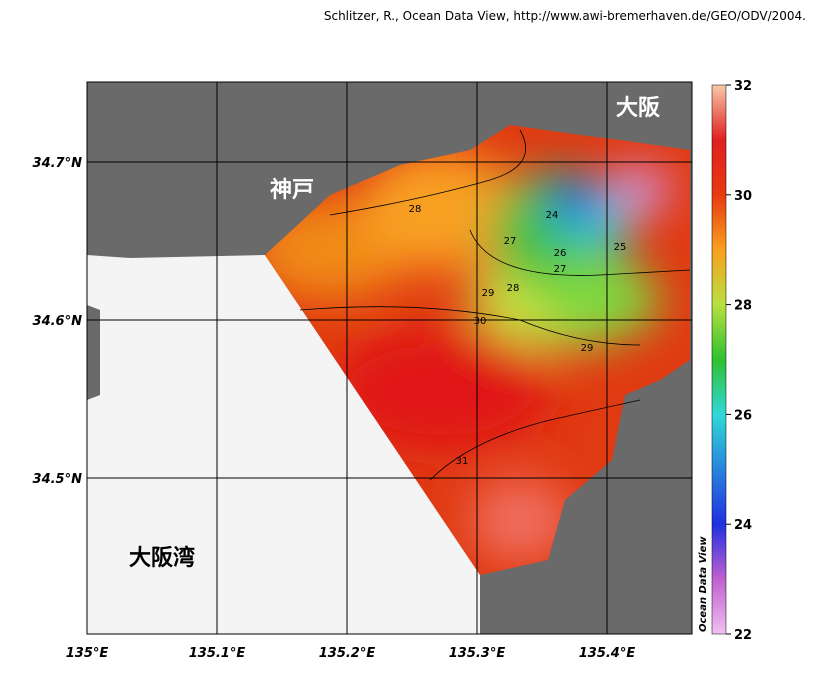 The image size is (814, 699). I want to click on colorbar-tick-label: 22, so click(743, 635).